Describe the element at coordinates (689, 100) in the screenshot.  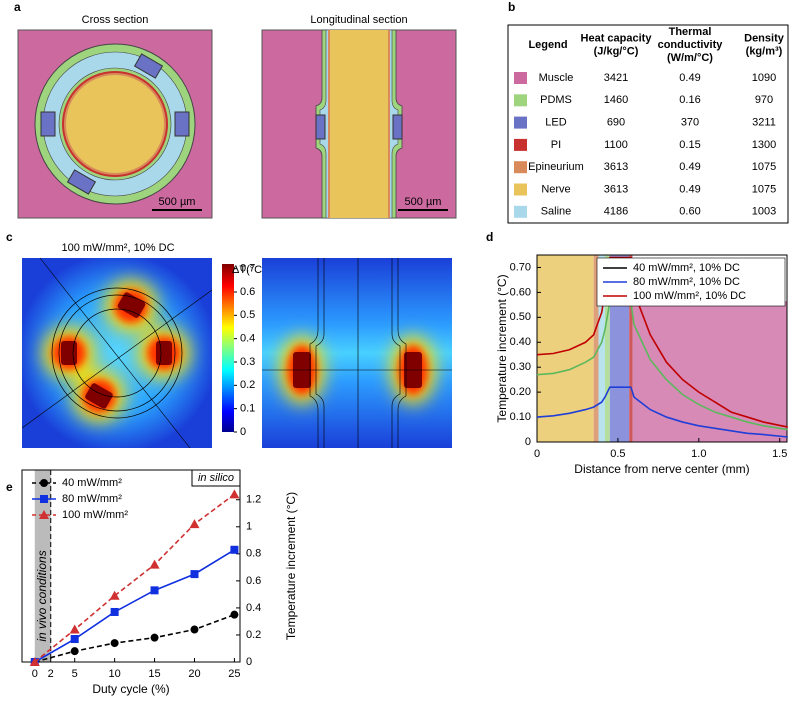
I see `table-cell: 0.16` at that location.